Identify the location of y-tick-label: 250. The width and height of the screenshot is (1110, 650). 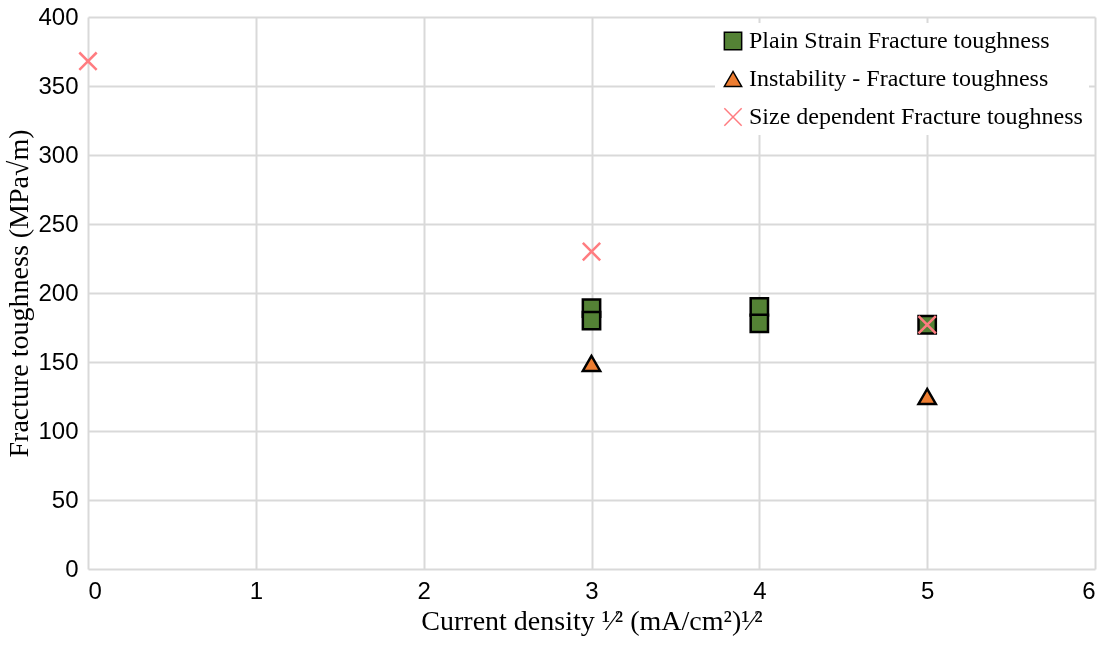
(58, 223).